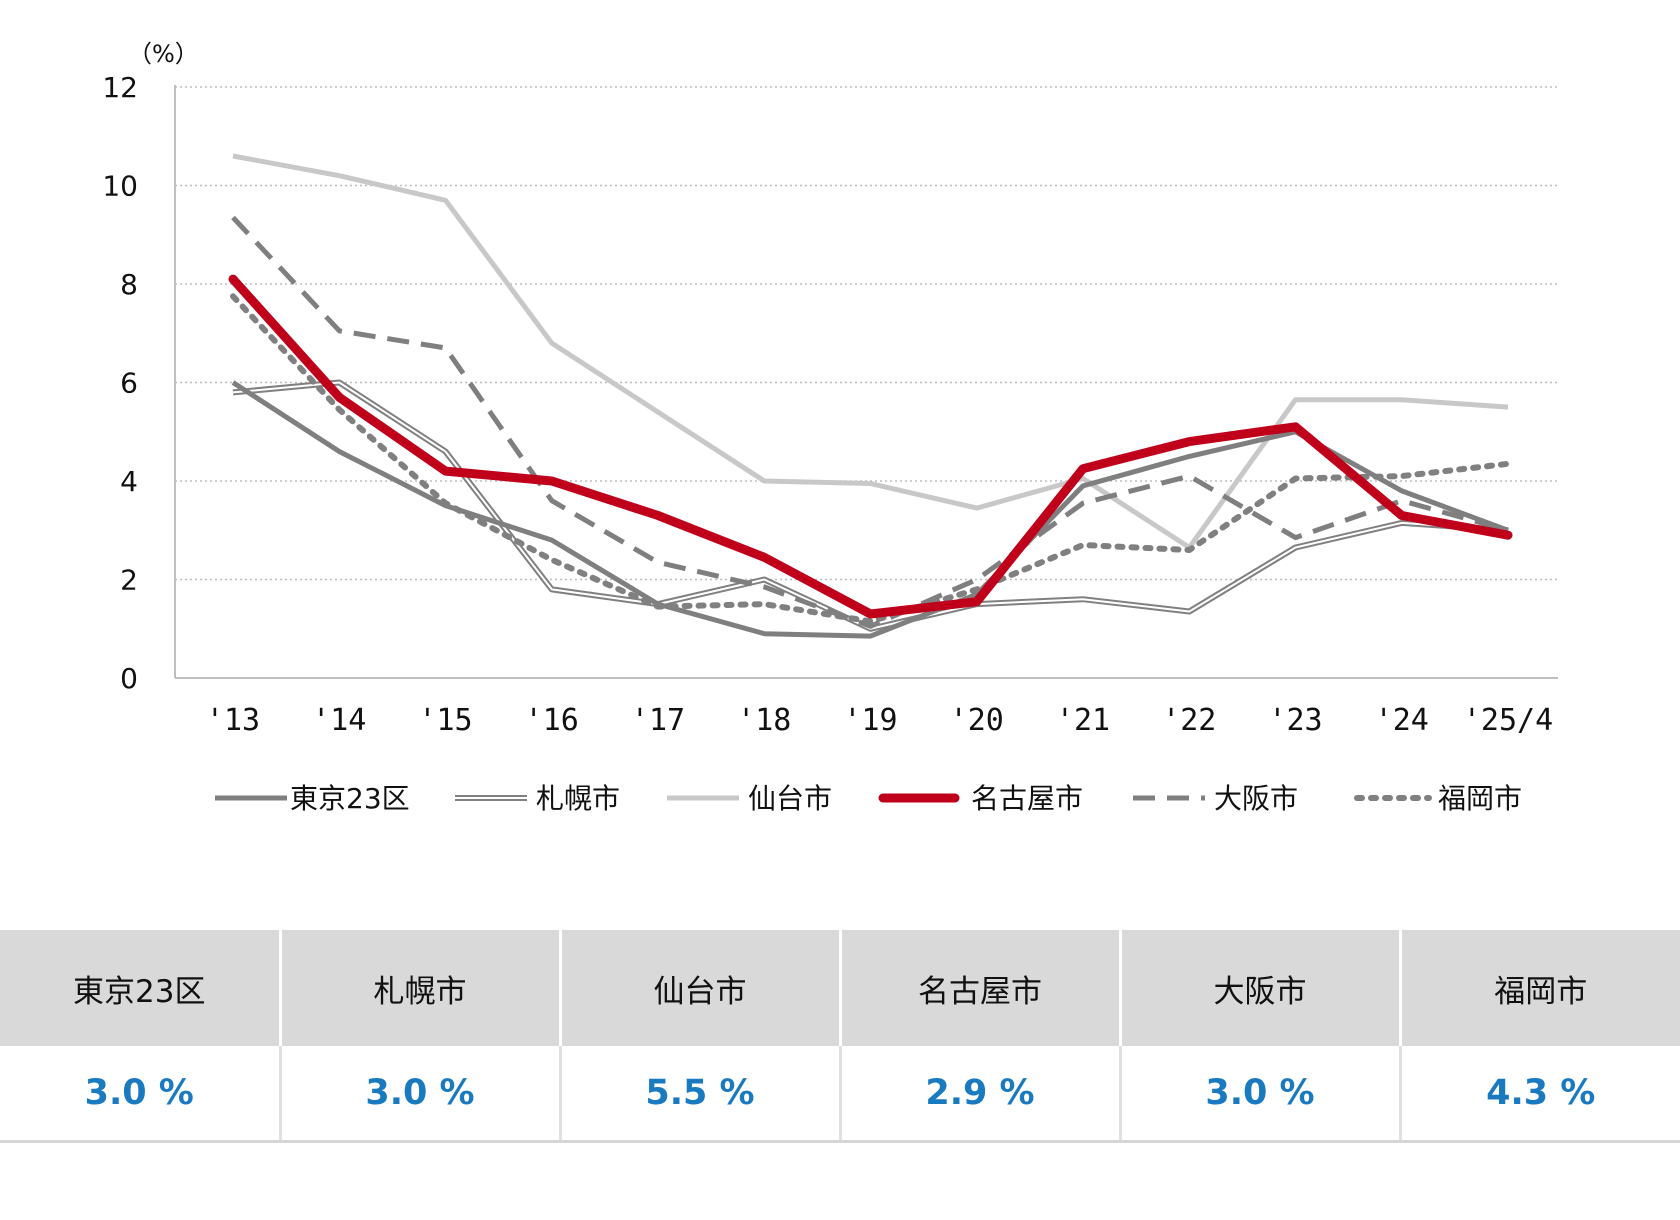 The height and width of the screenshot is (1220, 1680). I want to click on table-row: 3.0 % 3.0 % 5.5 % 2.9 % 3.0 % 4.3 %, so click(840, 1094).